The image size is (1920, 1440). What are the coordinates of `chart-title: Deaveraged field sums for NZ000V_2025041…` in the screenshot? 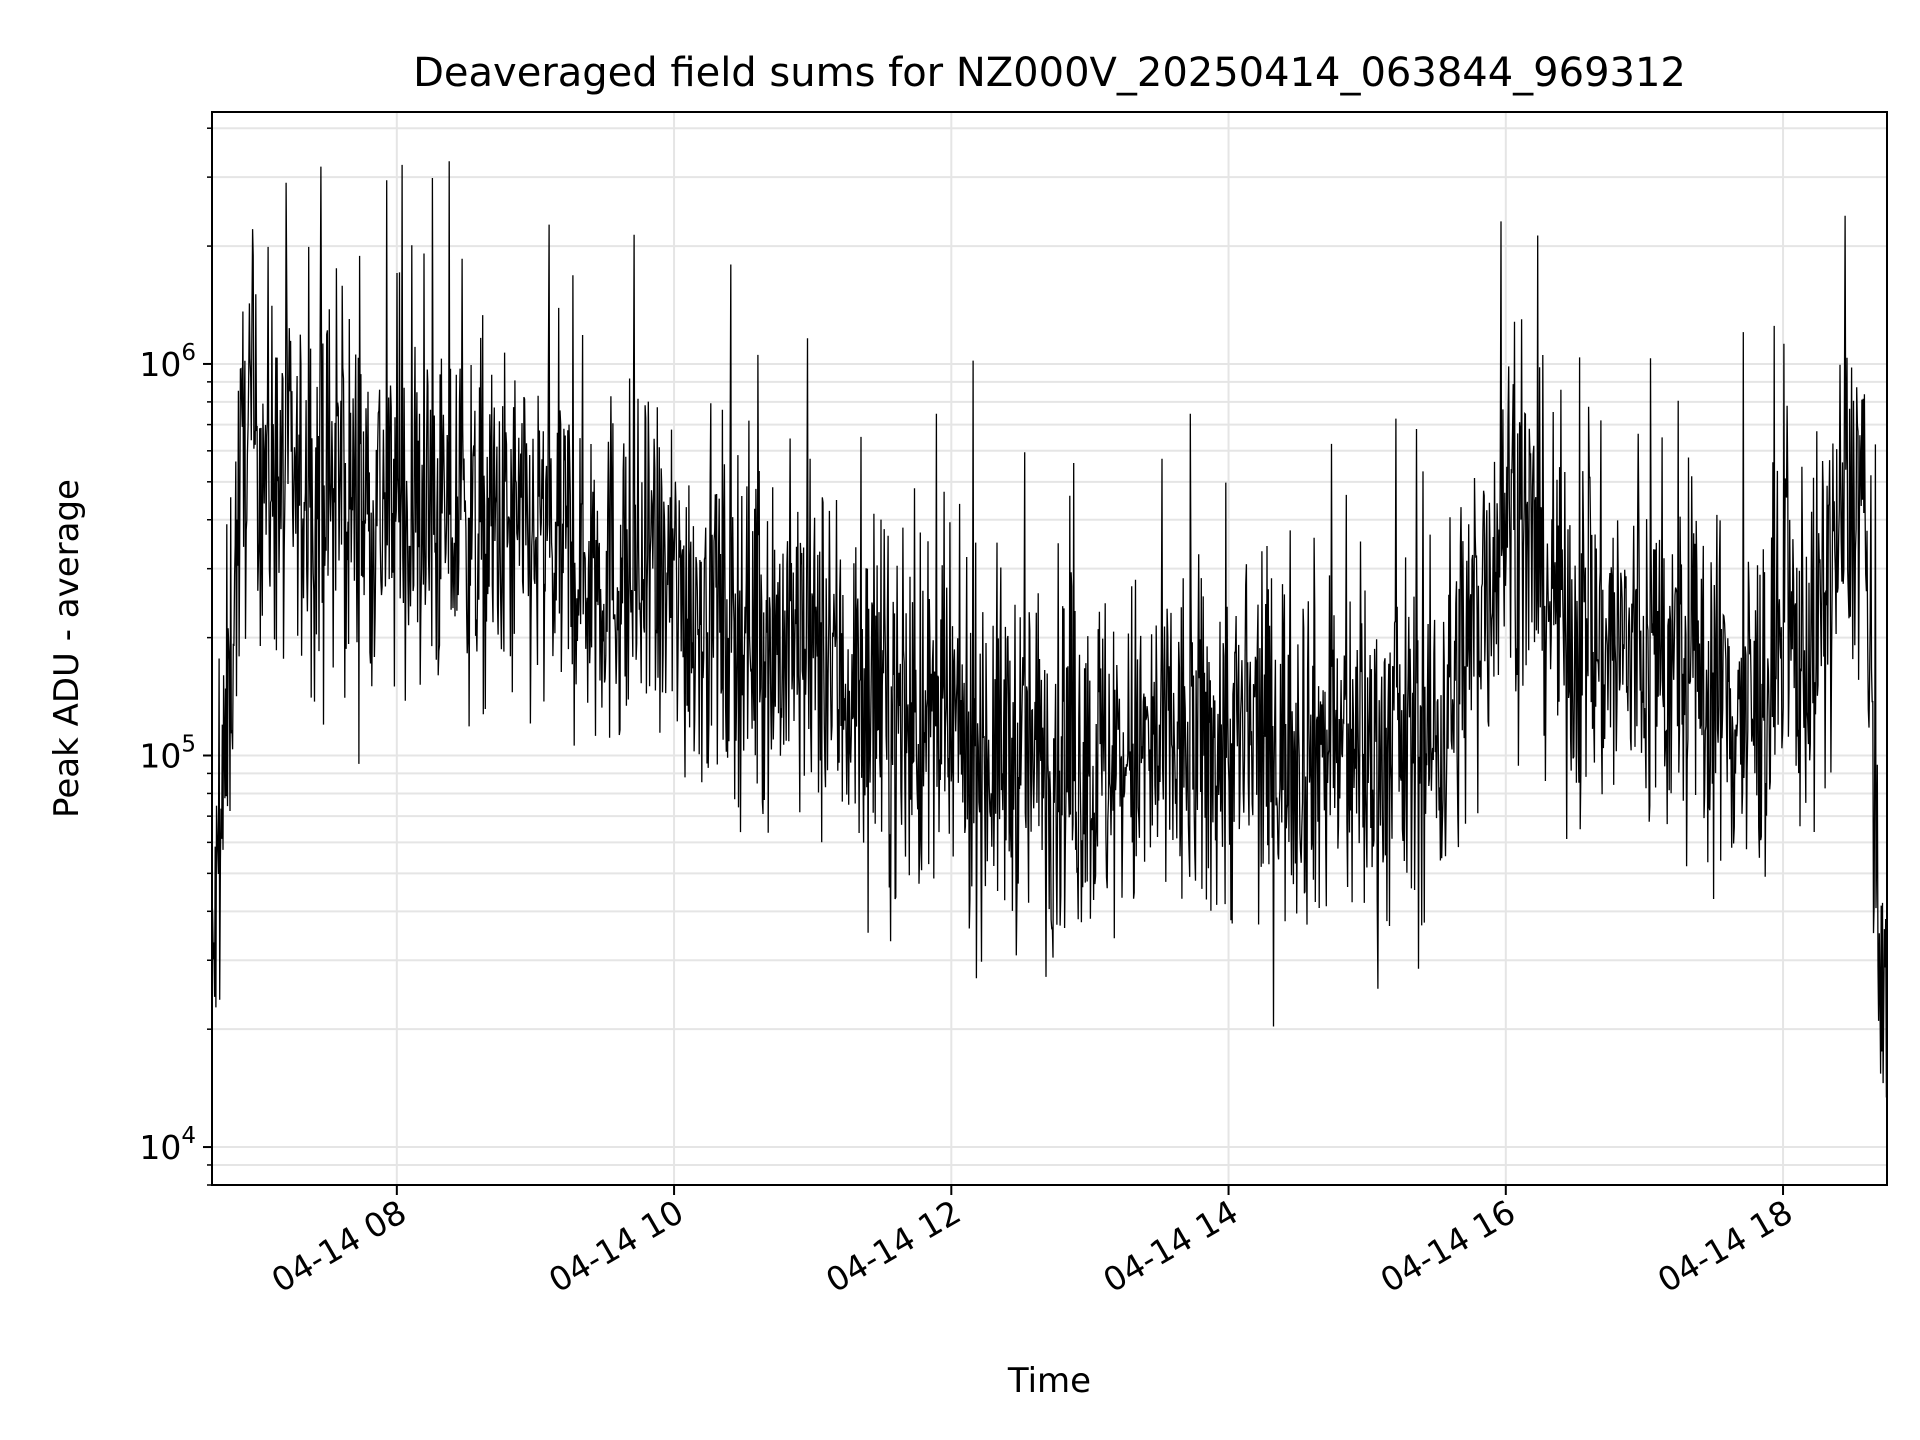 It's located at (1049, 73).